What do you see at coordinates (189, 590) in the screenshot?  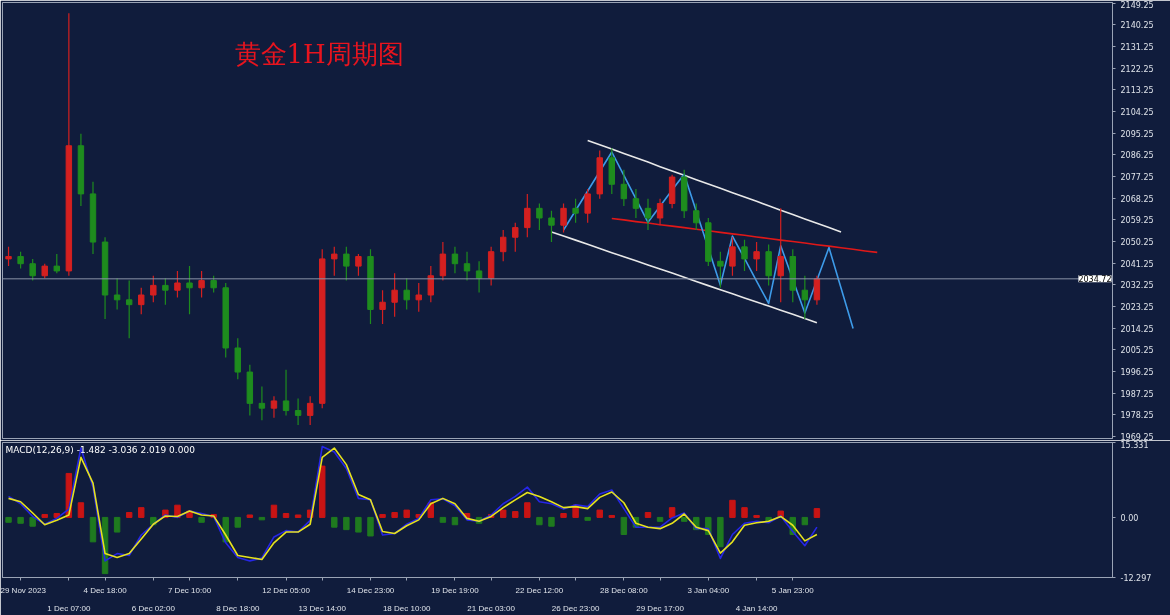 I see `x-tick-label: 7 Dec 10:00` at bounding box center [189, 590].